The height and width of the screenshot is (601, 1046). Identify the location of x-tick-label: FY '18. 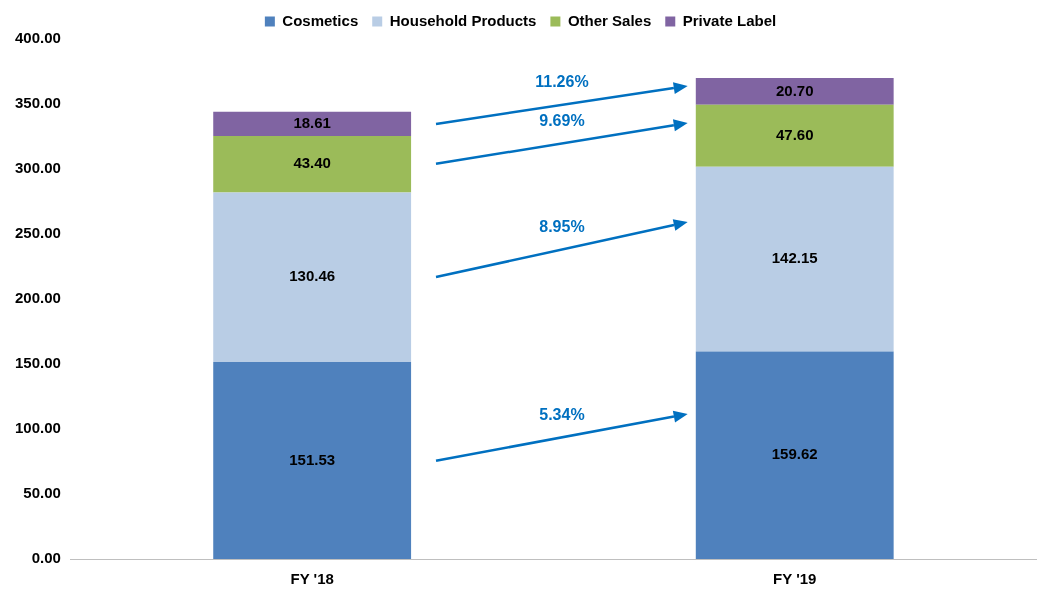
(312, 579).